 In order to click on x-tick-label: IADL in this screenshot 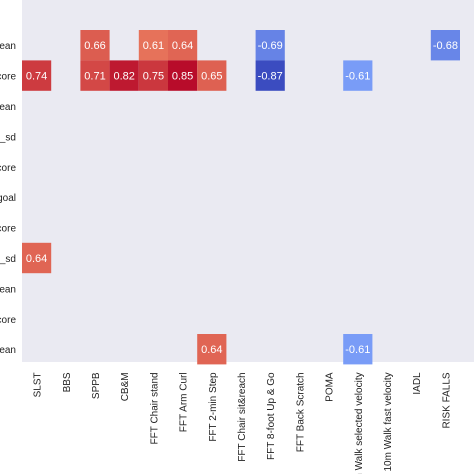, I will do `click(417, 383)`.